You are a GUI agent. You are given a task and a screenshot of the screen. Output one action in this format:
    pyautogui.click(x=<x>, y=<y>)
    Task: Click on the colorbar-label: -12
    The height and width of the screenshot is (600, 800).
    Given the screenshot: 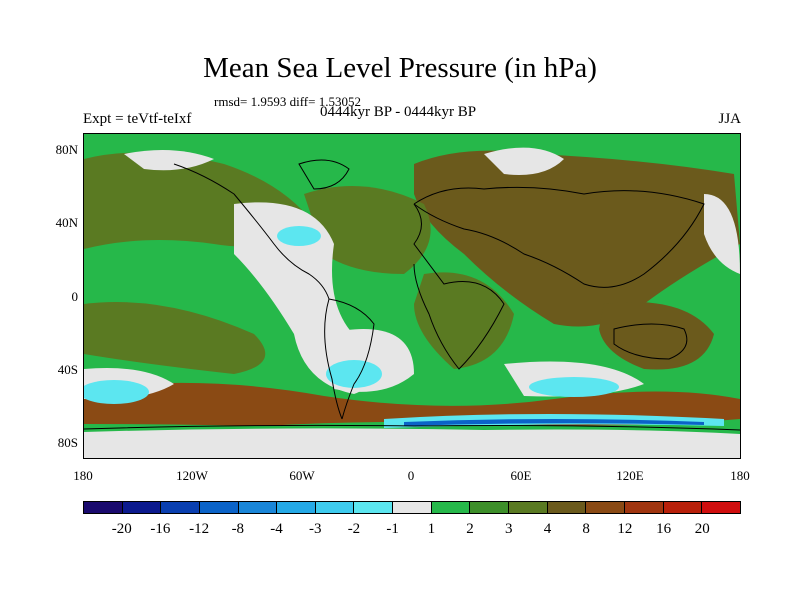 What is the action you would take?
    pyautogui.click(x=199, y=529)
    